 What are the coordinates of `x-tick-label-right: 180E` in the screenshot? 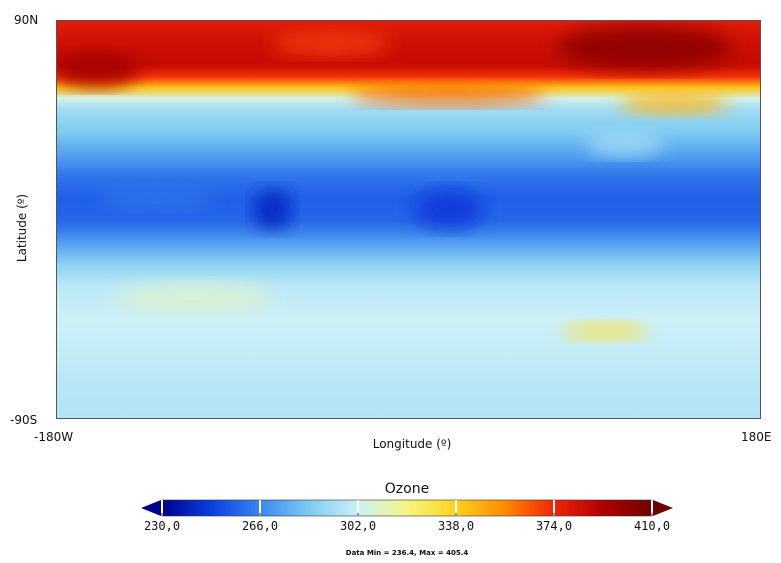 It's located at (756, 437).